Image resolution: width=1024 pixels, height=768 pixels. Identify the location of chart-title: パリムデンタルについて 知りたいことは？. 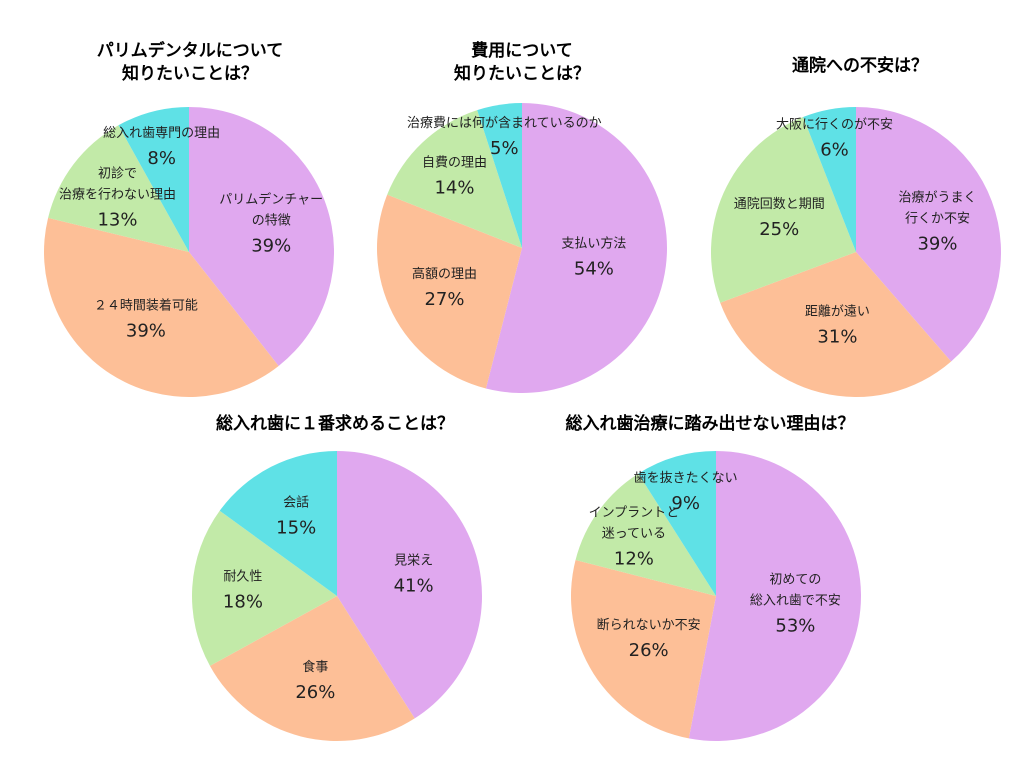
(190, 62).